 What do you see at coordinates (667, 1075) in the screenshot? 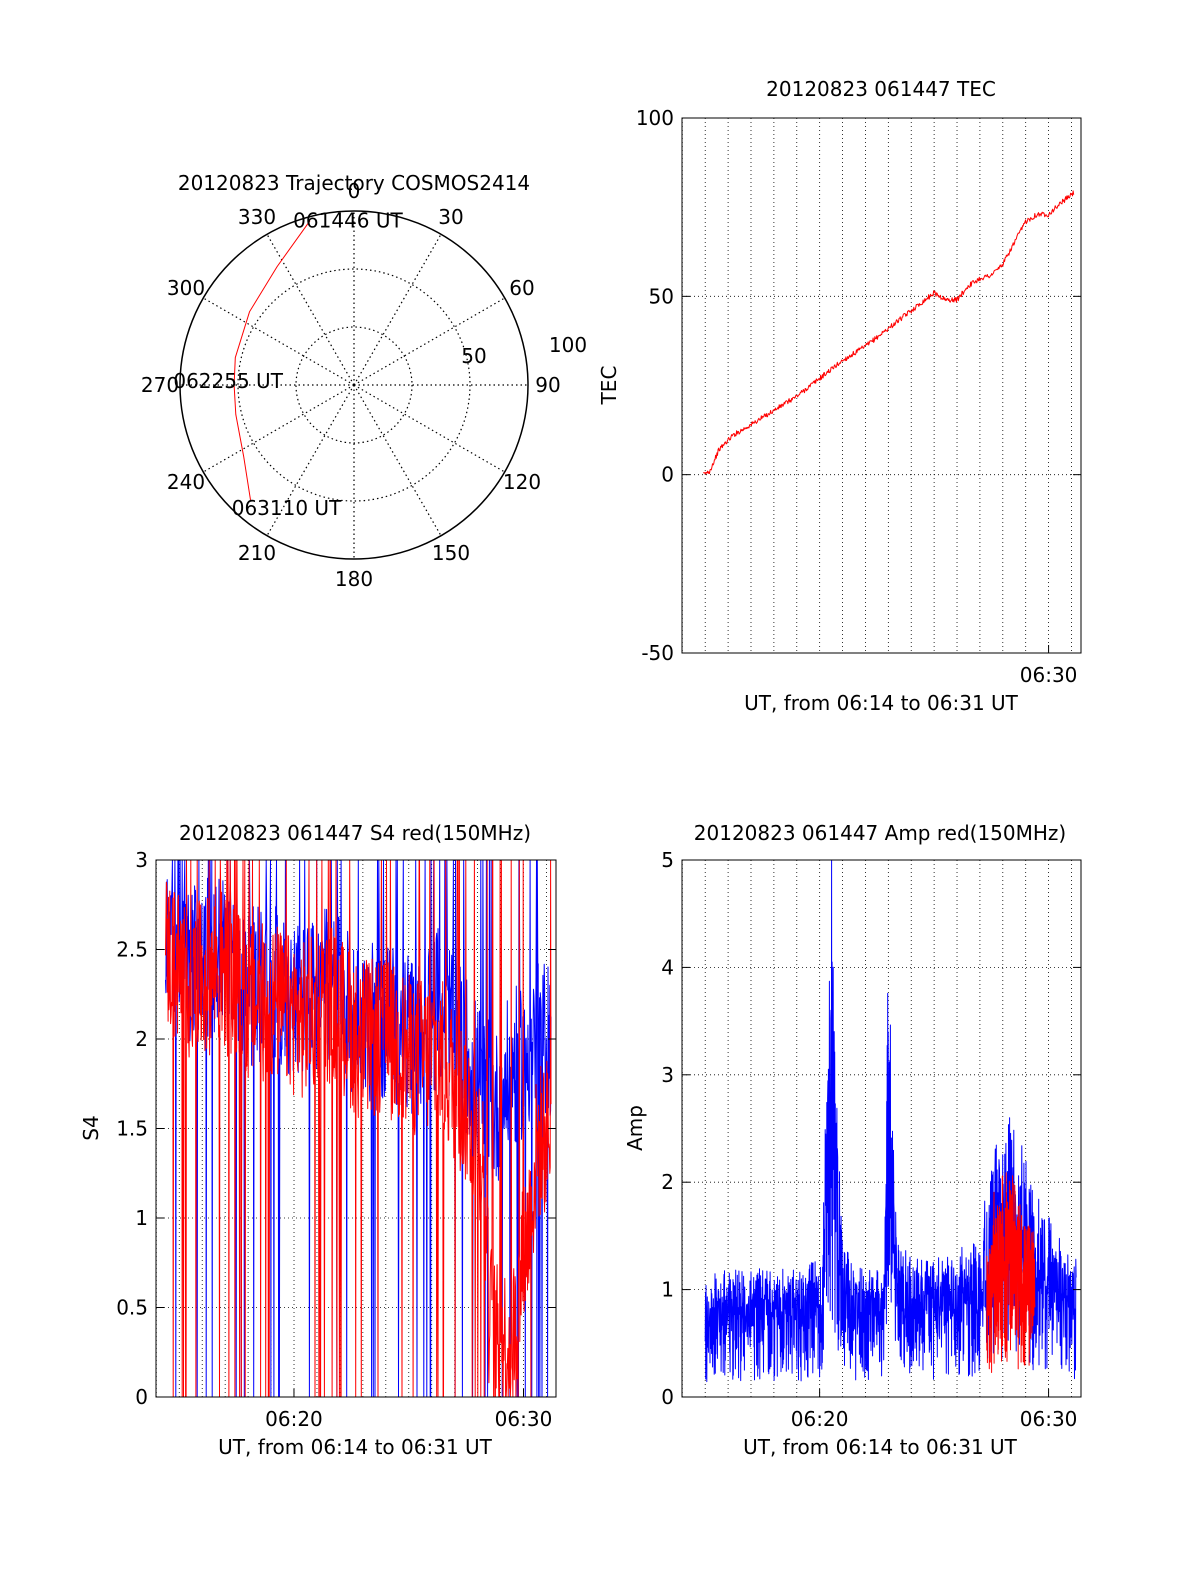
I see `amp-ytick-label: 3` at bounding box center [667, 1075].